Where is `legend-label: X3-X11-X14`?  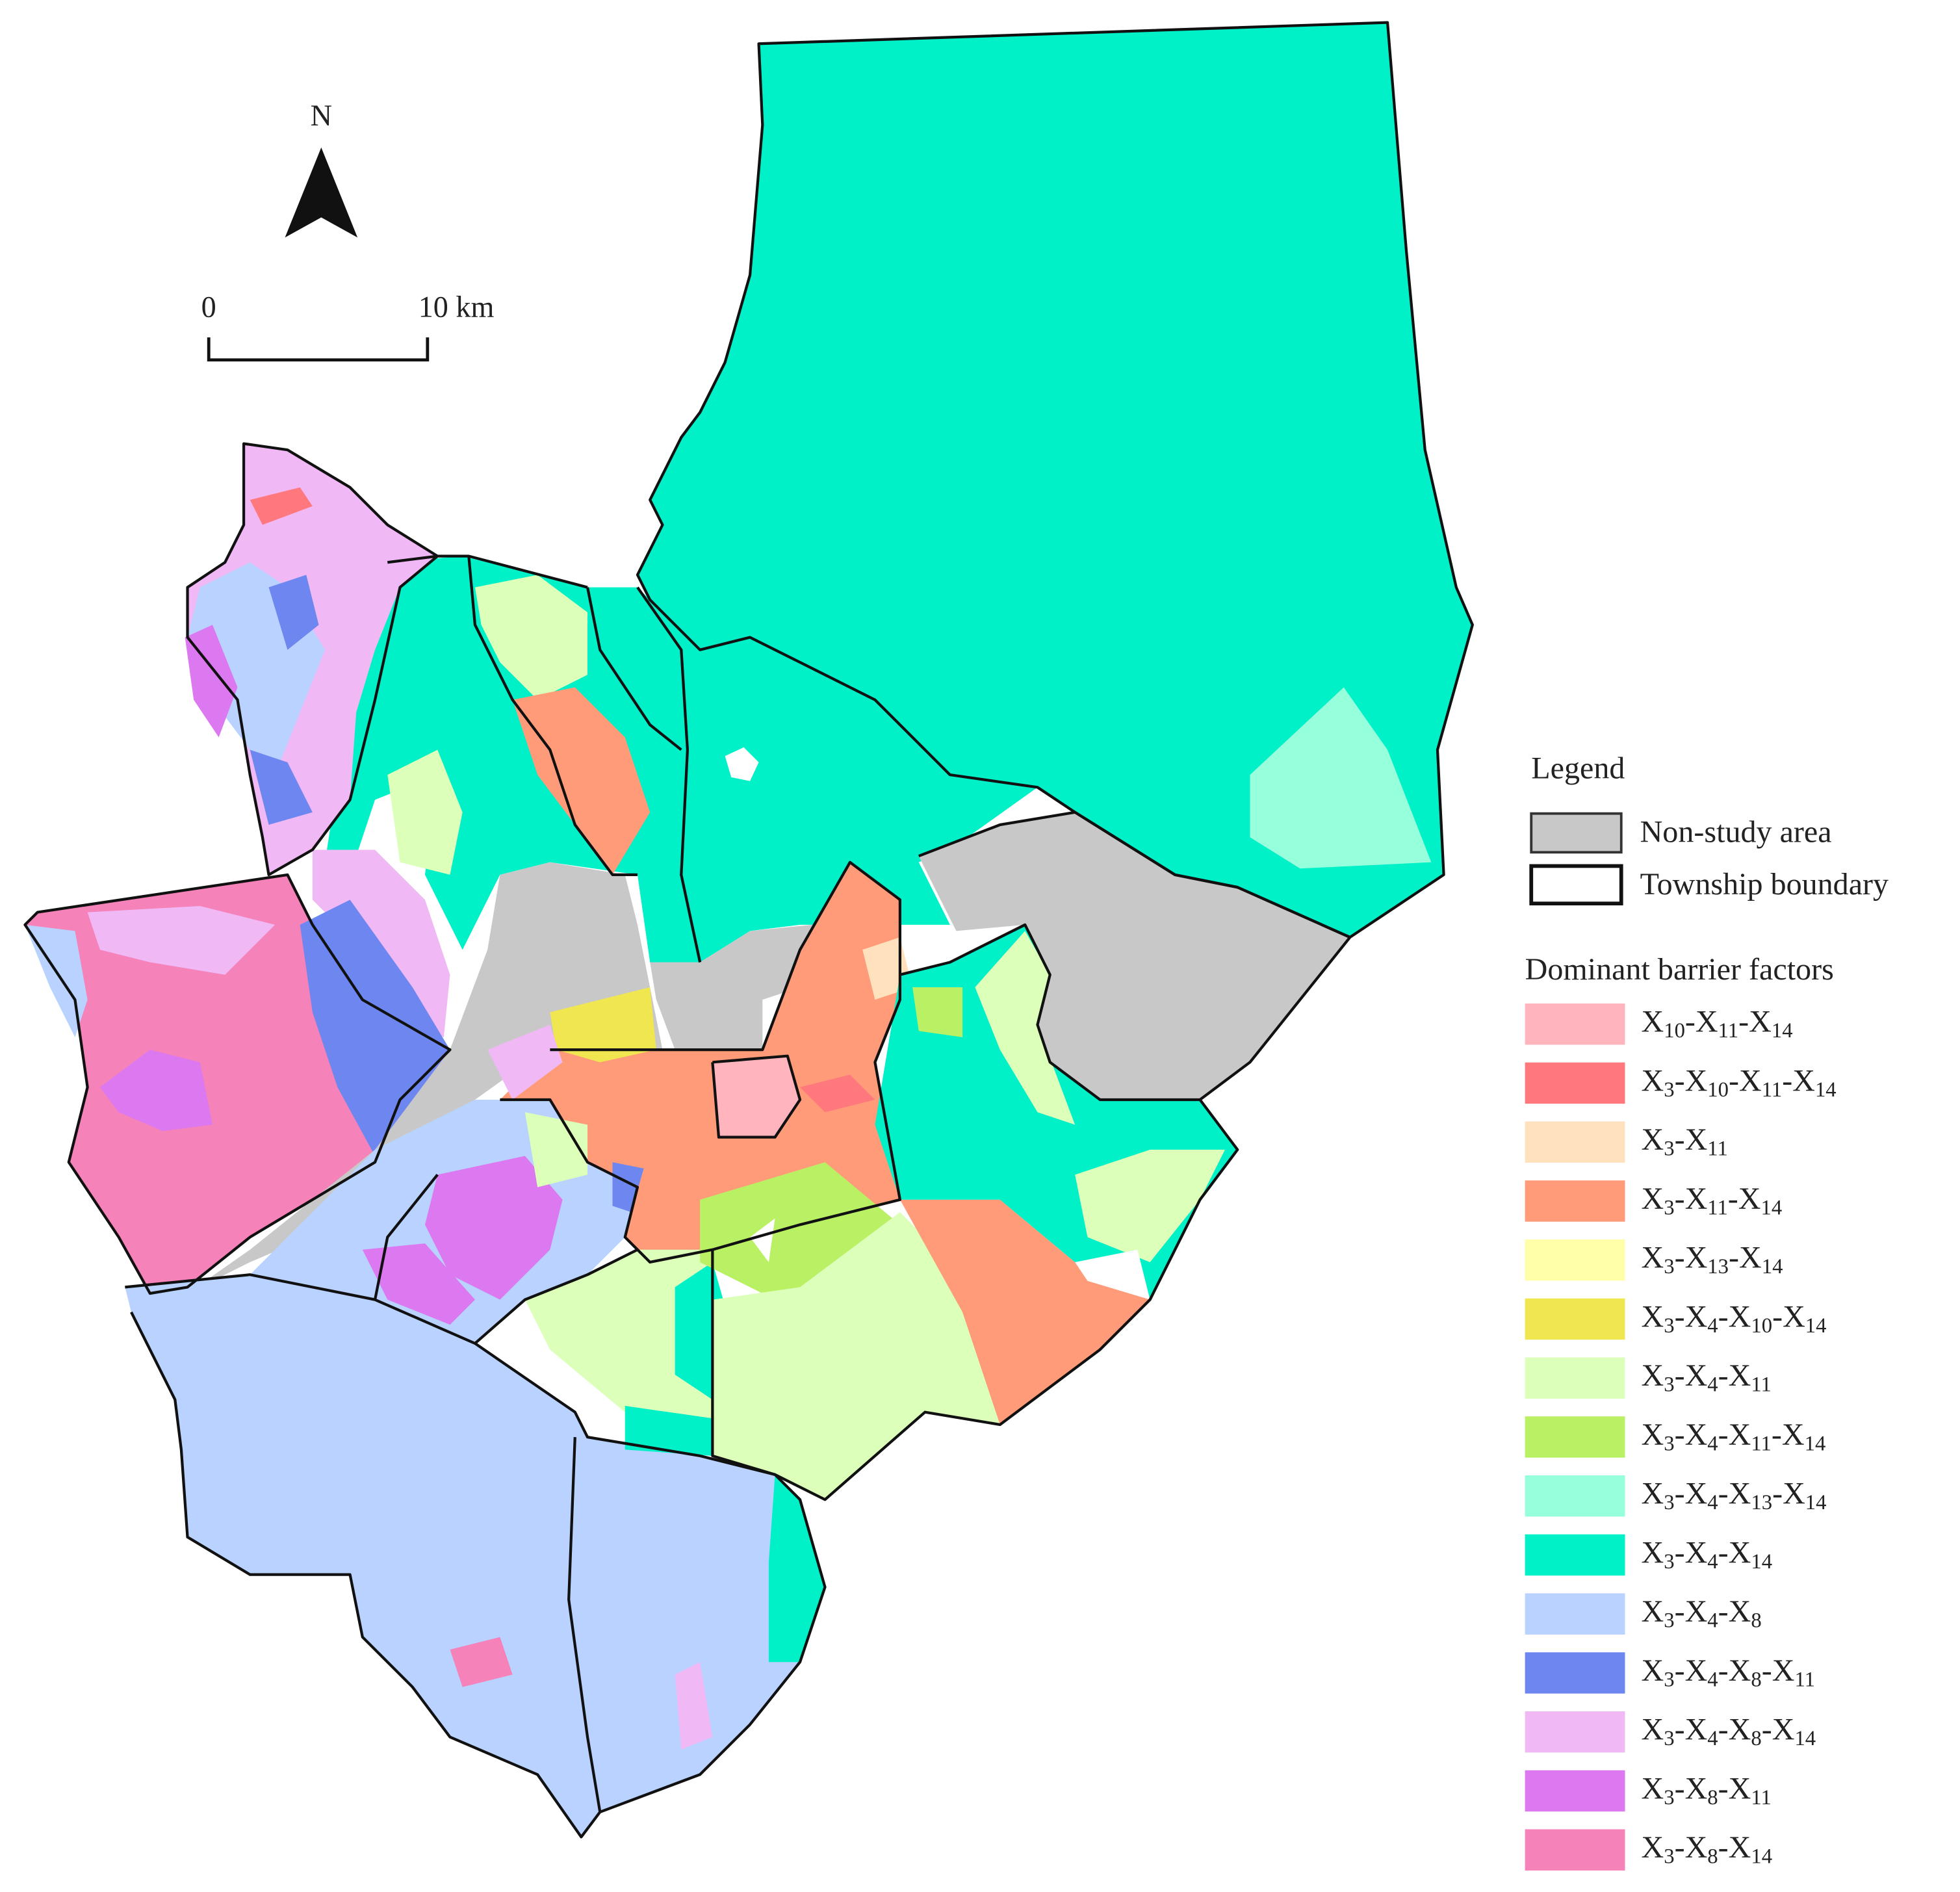 legend-label: X3-X11-X14 is located at coordinates (1712, 1200).